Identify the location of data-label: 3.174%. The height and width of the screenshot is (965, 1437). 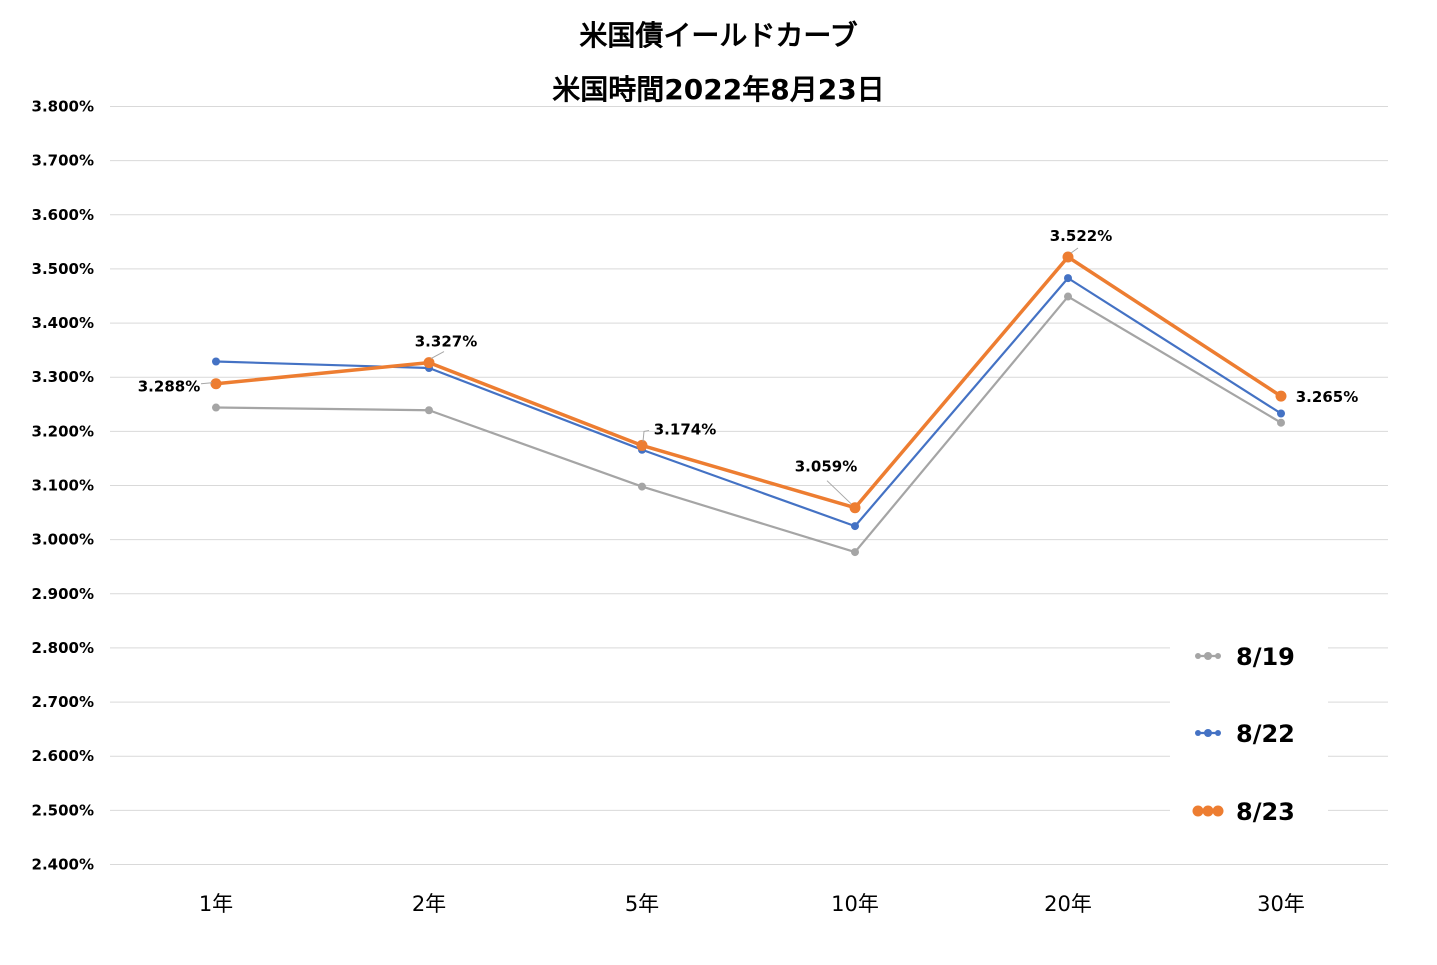
(685, 429).